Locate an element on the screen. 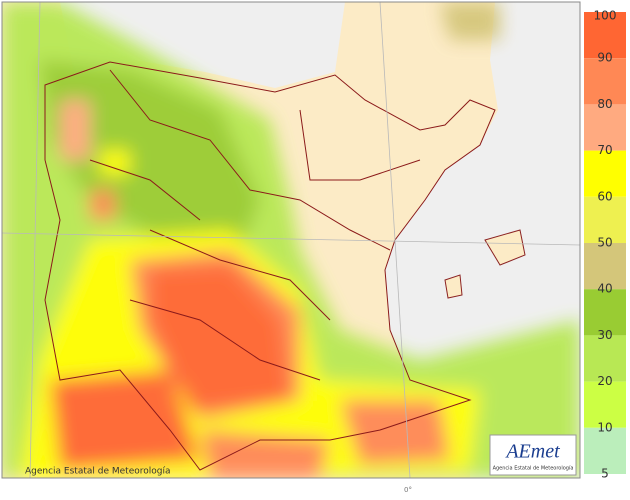  legend-label: 10 is located at coordinates (604, 427).